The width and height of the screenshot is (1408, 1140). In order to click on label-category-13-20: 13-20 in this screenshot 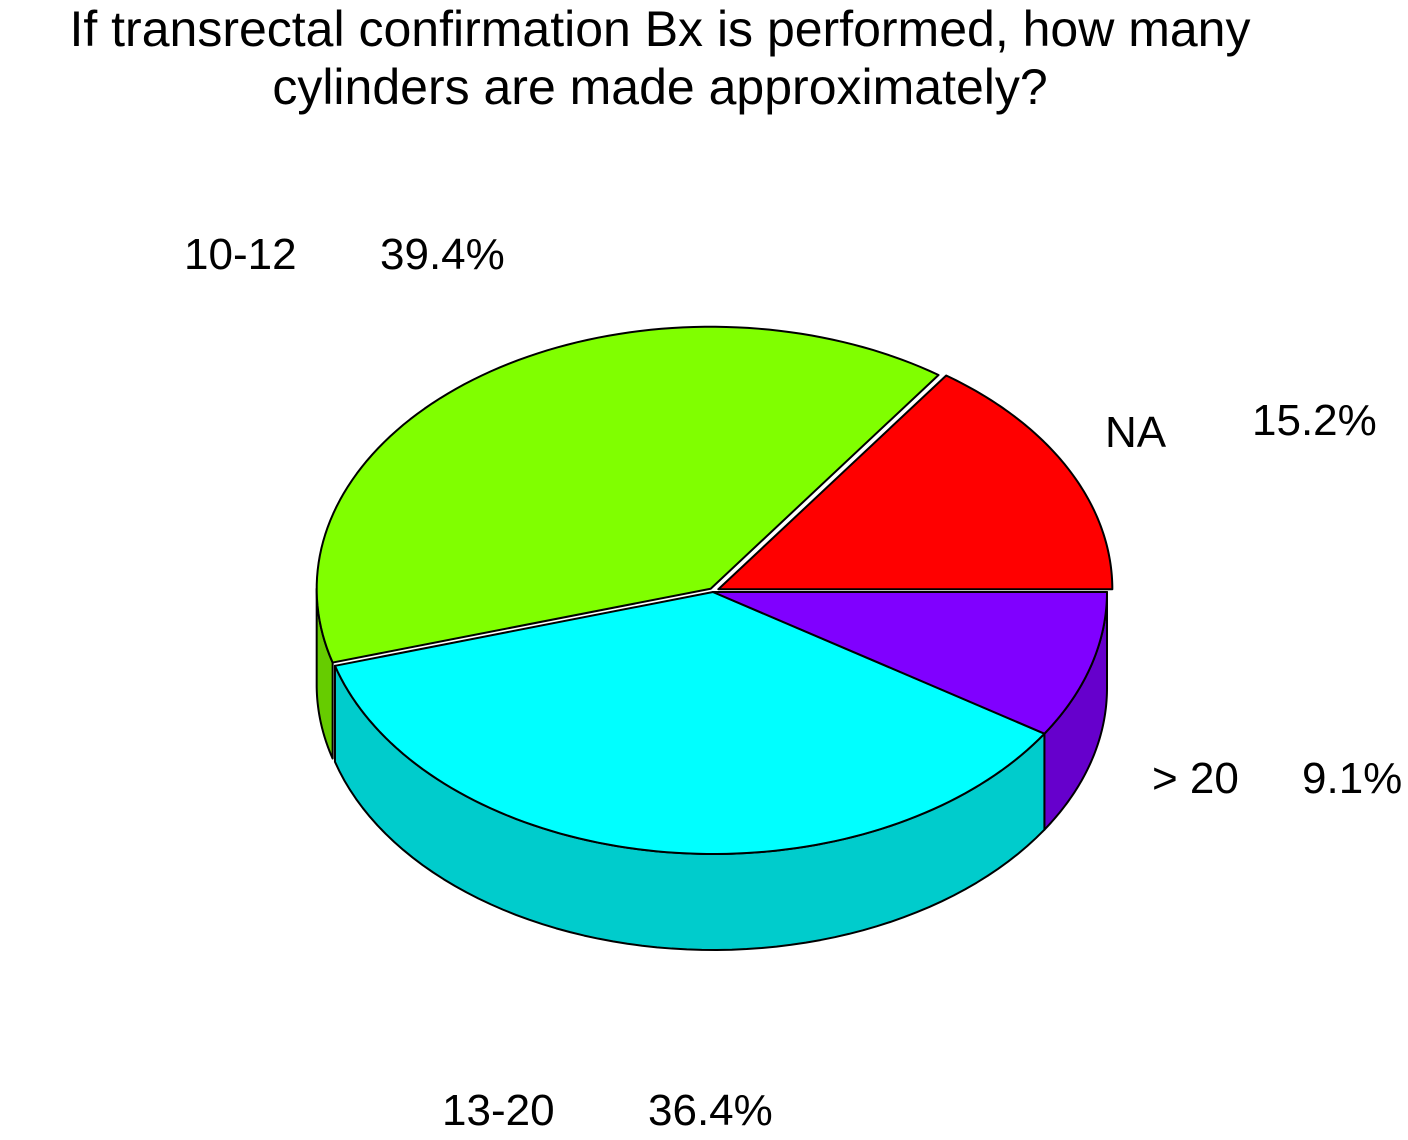, I will do `click(498, 1110)`.